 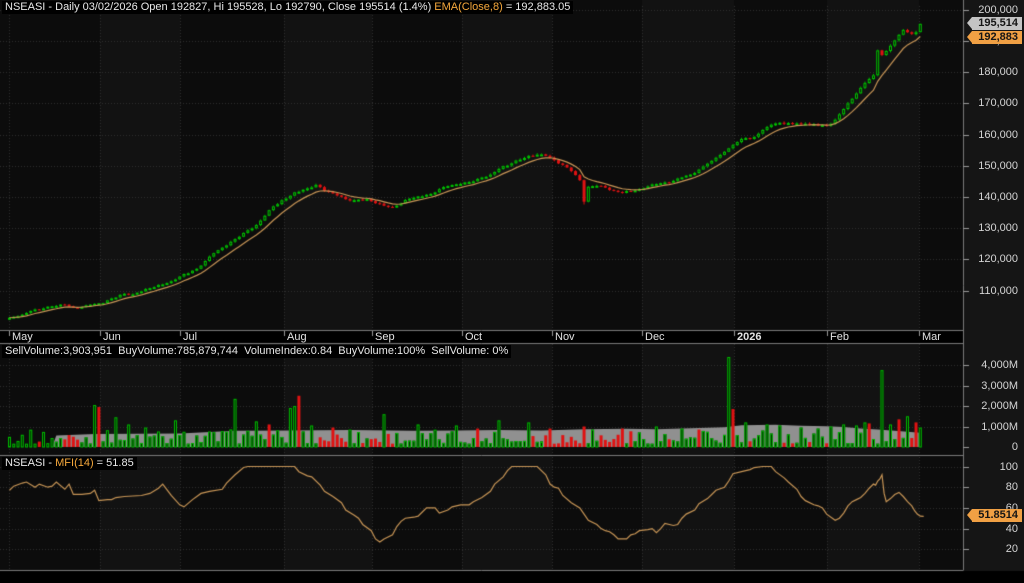 What do you see at coordinates (998, 228) in the screenshot?
I see `price-axis-label: 130,000` at bounding box center [998, 228].